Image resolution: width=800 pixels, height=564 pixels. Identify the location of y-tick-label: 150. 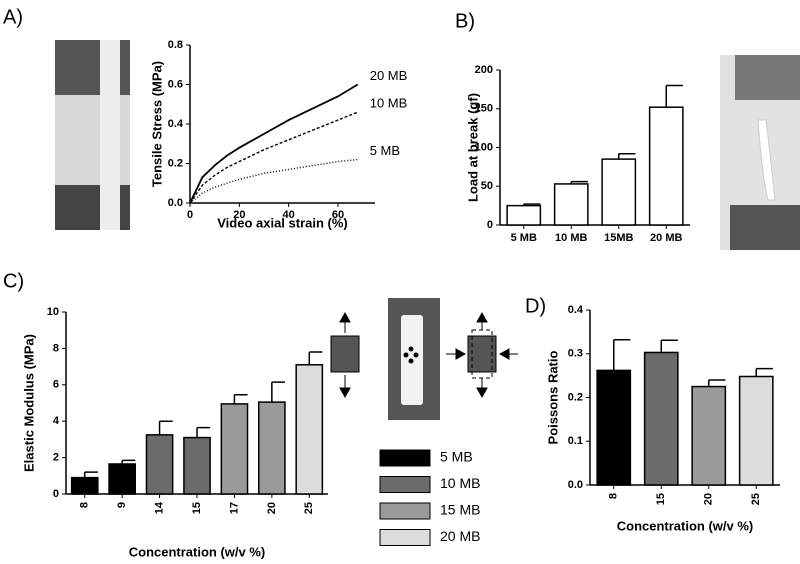
(484, 109).